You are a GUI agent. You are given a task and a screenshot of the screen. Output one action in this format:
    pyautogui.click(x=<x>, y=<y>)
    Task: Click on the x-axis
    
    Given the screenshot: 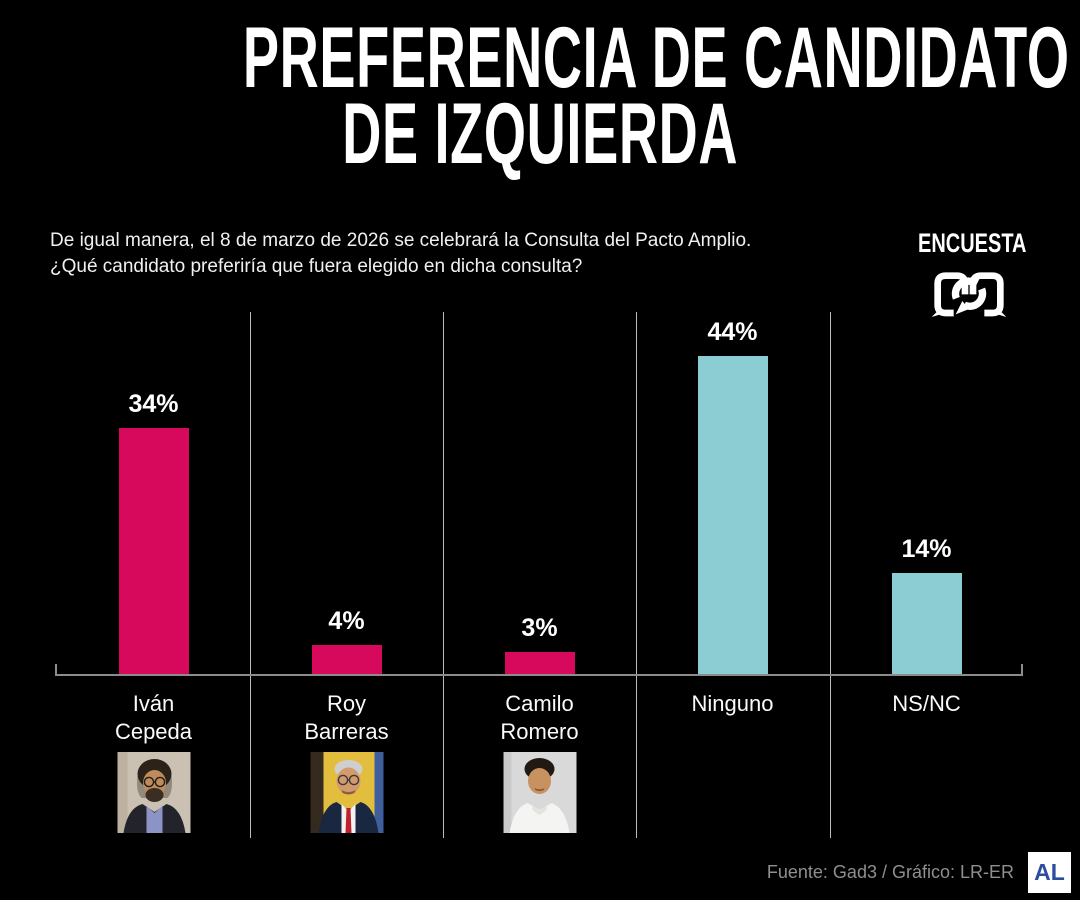 What is the action you would take?
    pyautogui.click(x=539, y=670)
    